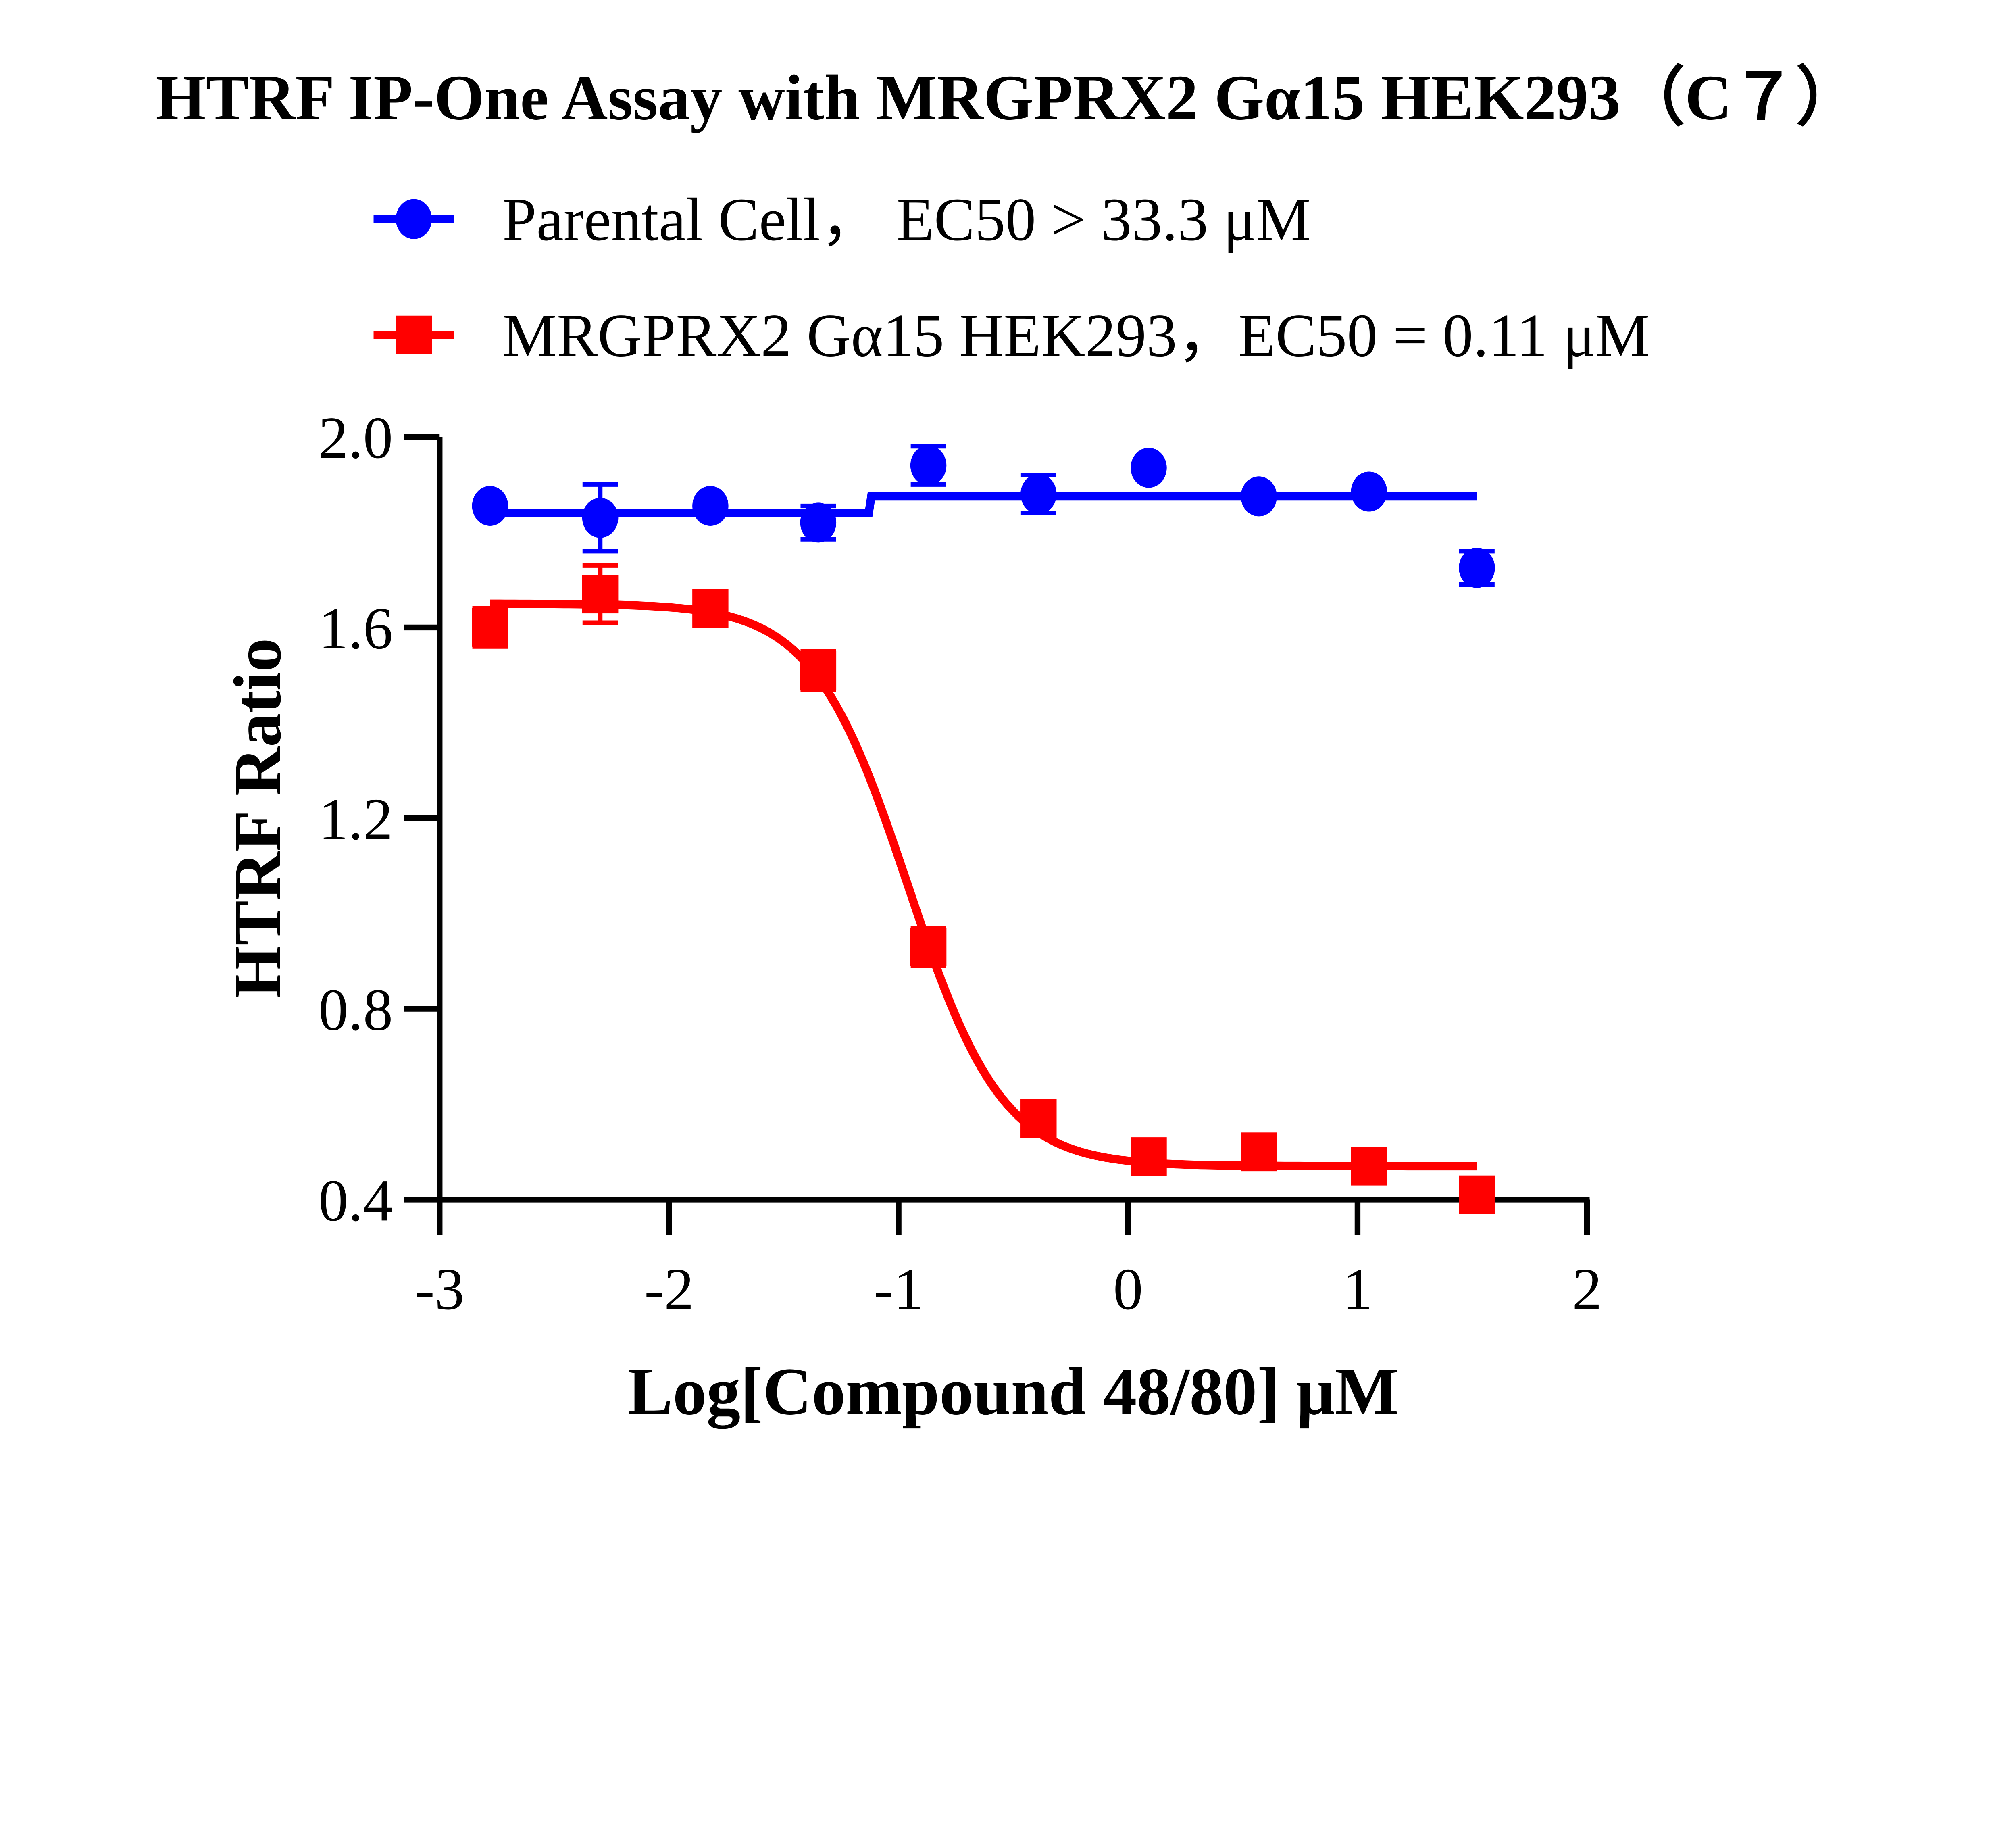 The height and width of the screenshot is (1843, 2016). Describe the element at coordinates (899, 1289) in the screenshot. I see `x-tick-label: -1` at that location.